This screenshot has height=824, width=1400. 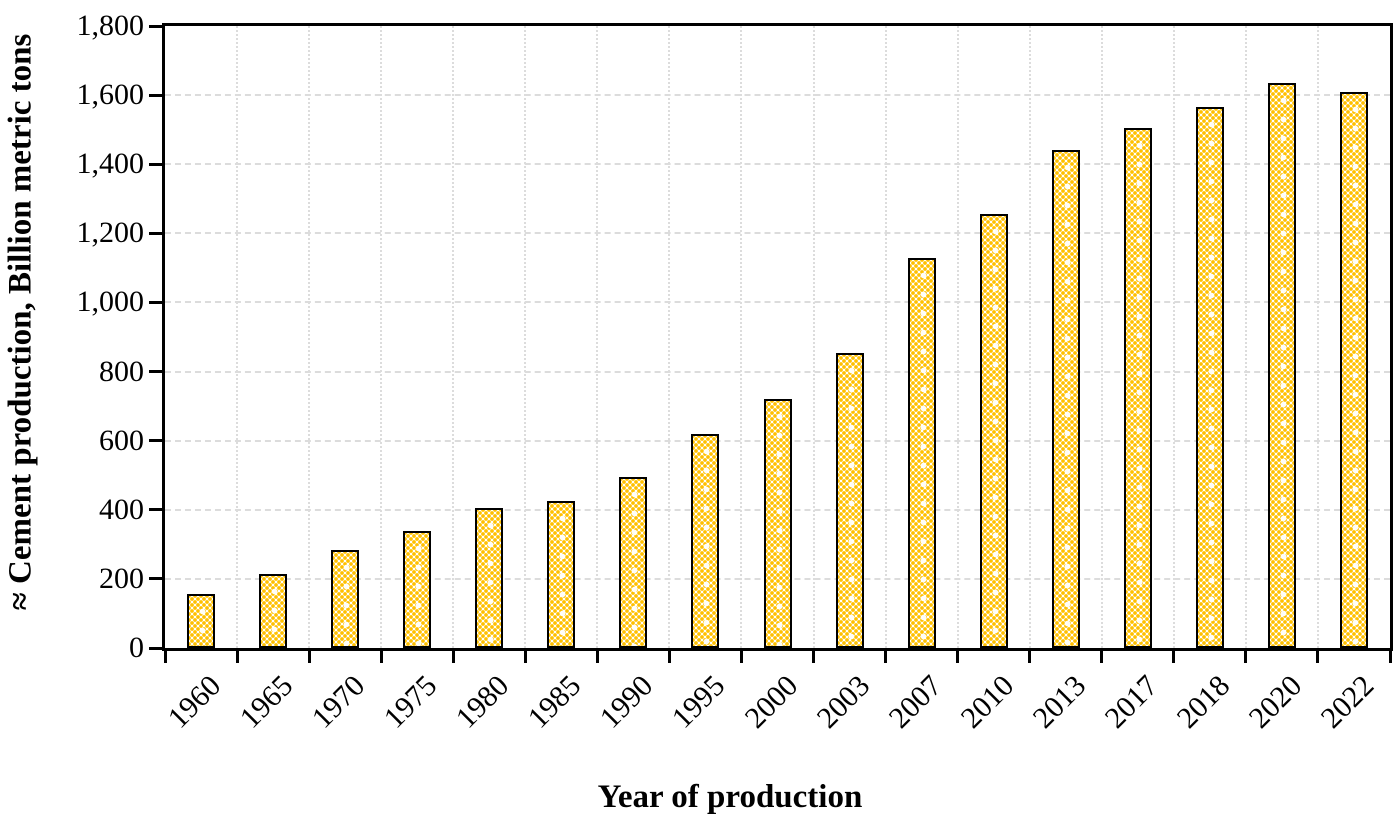 I want to click on x-tick-label-2010: 2010, so click(x=987, y=702).